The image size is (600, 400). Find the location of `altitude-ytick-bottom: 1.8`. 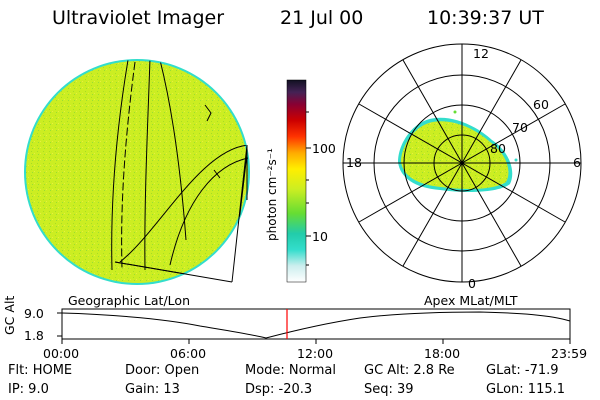

altitude-ytick-bottom: 1.8 is located at coordinates (34, 335).